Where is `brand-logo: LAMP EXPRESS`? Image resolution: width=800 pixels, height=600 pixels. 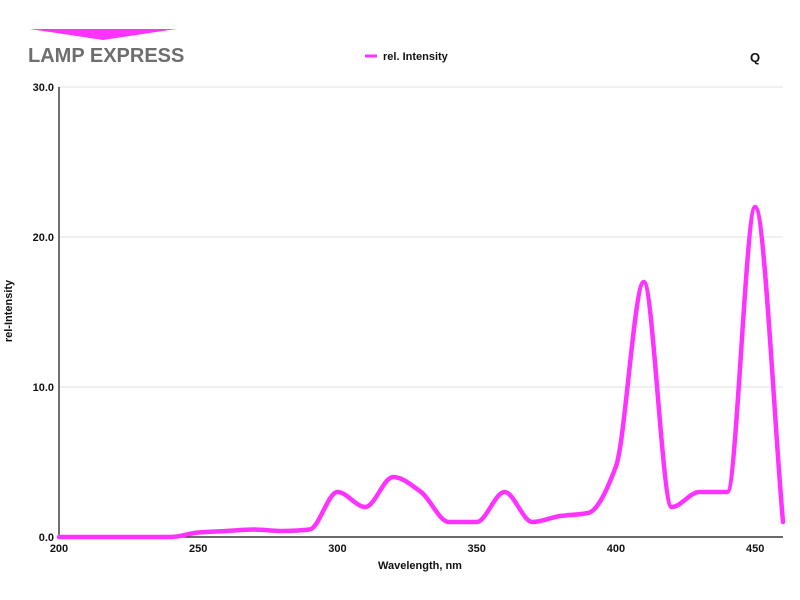
brand-logo: LAMP EXPRESS is located at coordinates (106, 48).